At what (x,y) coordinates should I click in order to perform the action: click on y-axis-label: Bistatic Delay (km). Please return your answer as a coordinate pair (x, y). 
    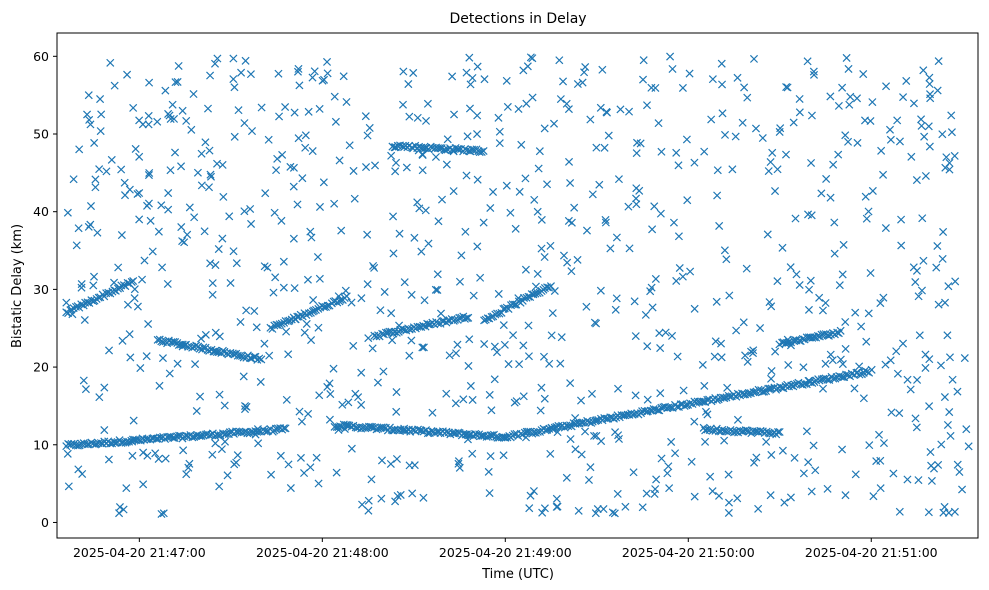
    Looking at the image, I should click on (17, 286).